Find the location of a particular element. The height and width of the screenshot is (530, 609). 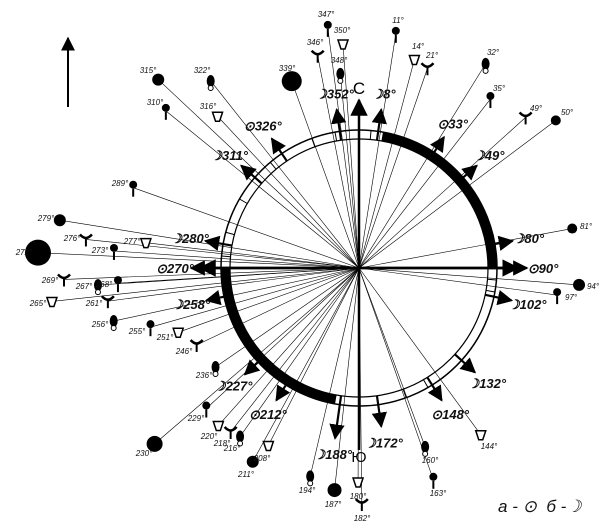

artifact-label: 347° is located at coordinates (326, 14).